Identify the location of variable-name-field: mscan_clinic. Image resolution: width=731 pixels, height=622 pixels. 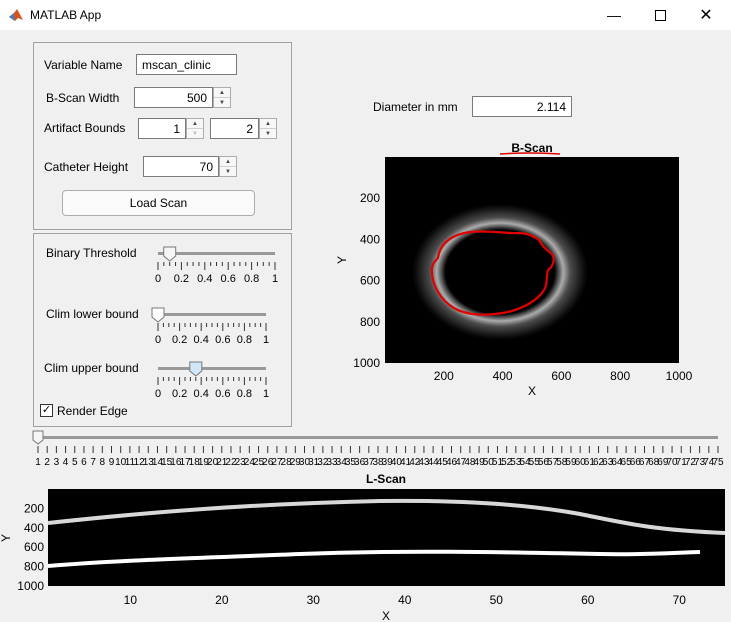
(186, 64).